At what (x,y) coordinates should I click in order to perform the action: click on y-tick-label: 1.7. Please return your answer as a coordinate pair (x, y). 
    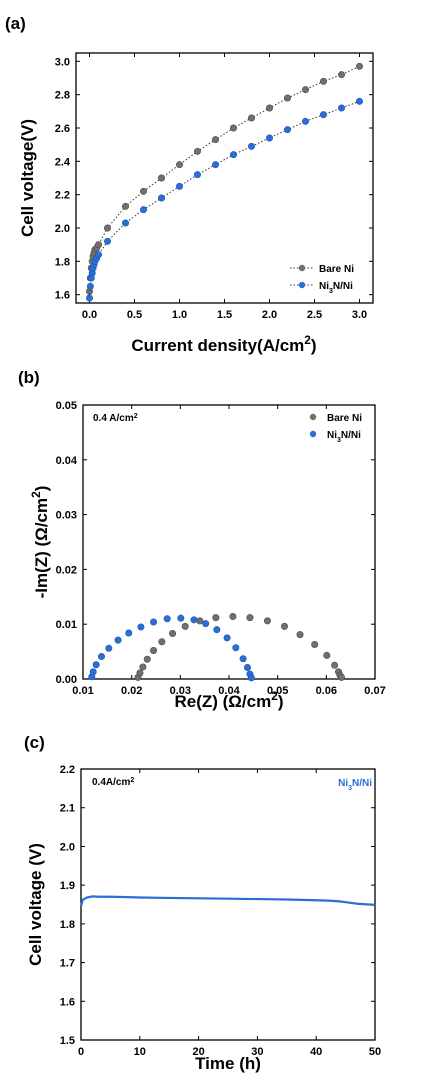
    Looking at the image, I should click on (67, 964).